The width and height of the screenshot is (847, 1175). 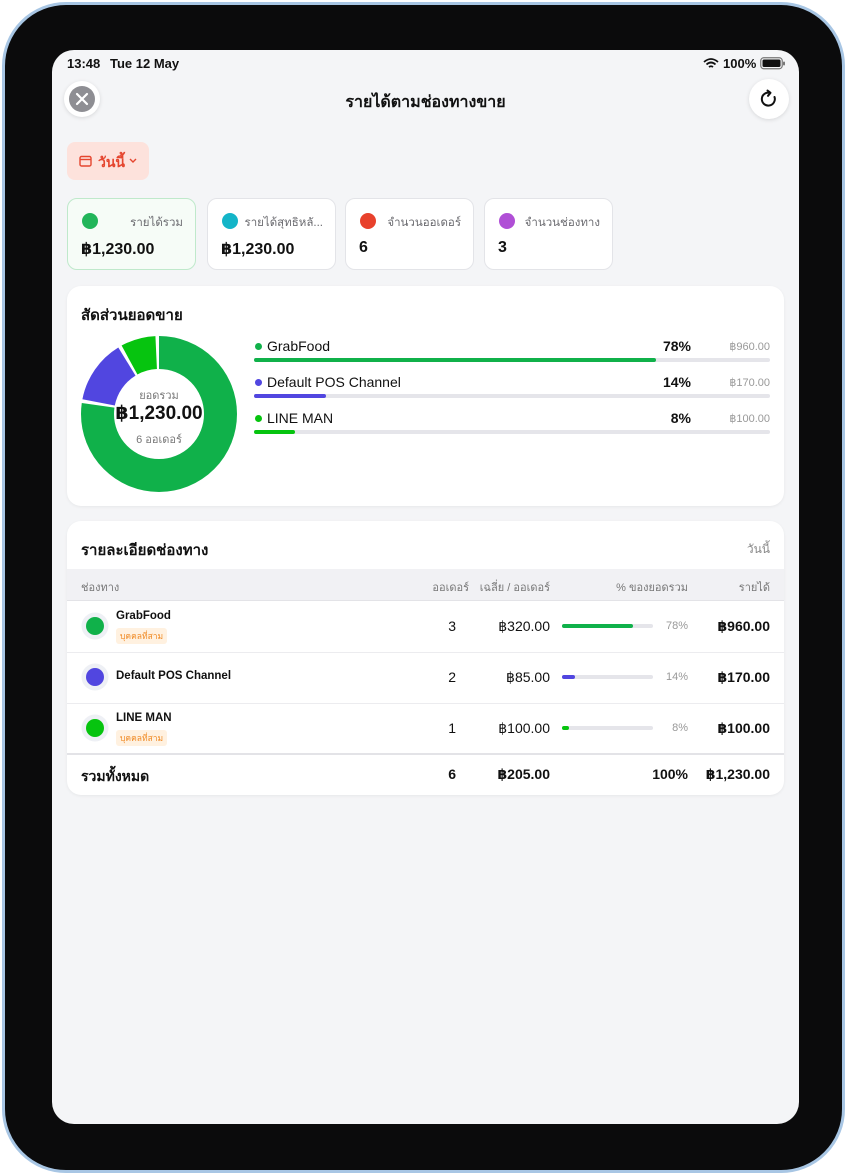 I want to click on column-header: ออเดอร์, so click(x=450, y=588).